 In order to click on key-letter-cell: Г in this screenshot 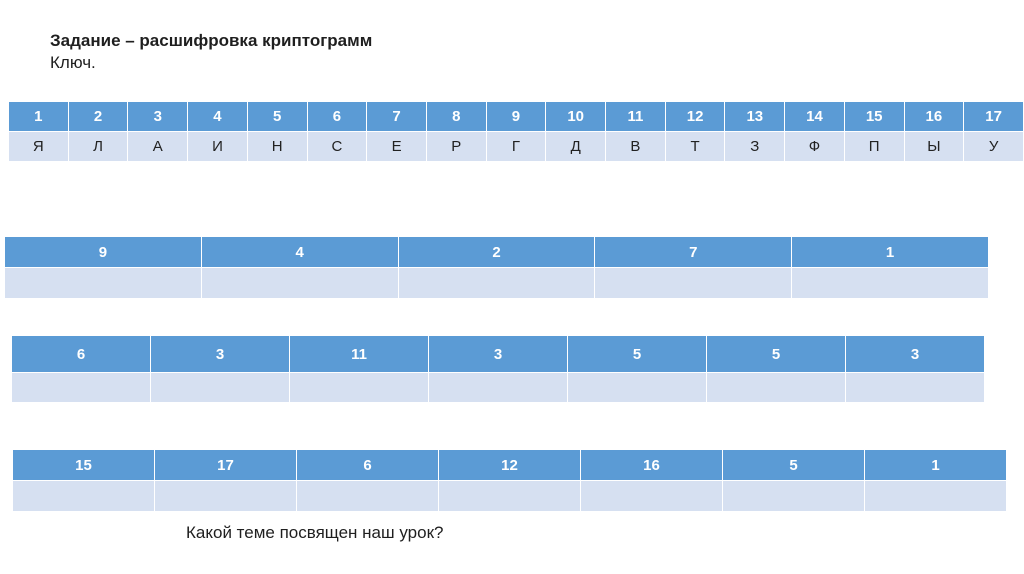, I will do `click(516, 146)`.